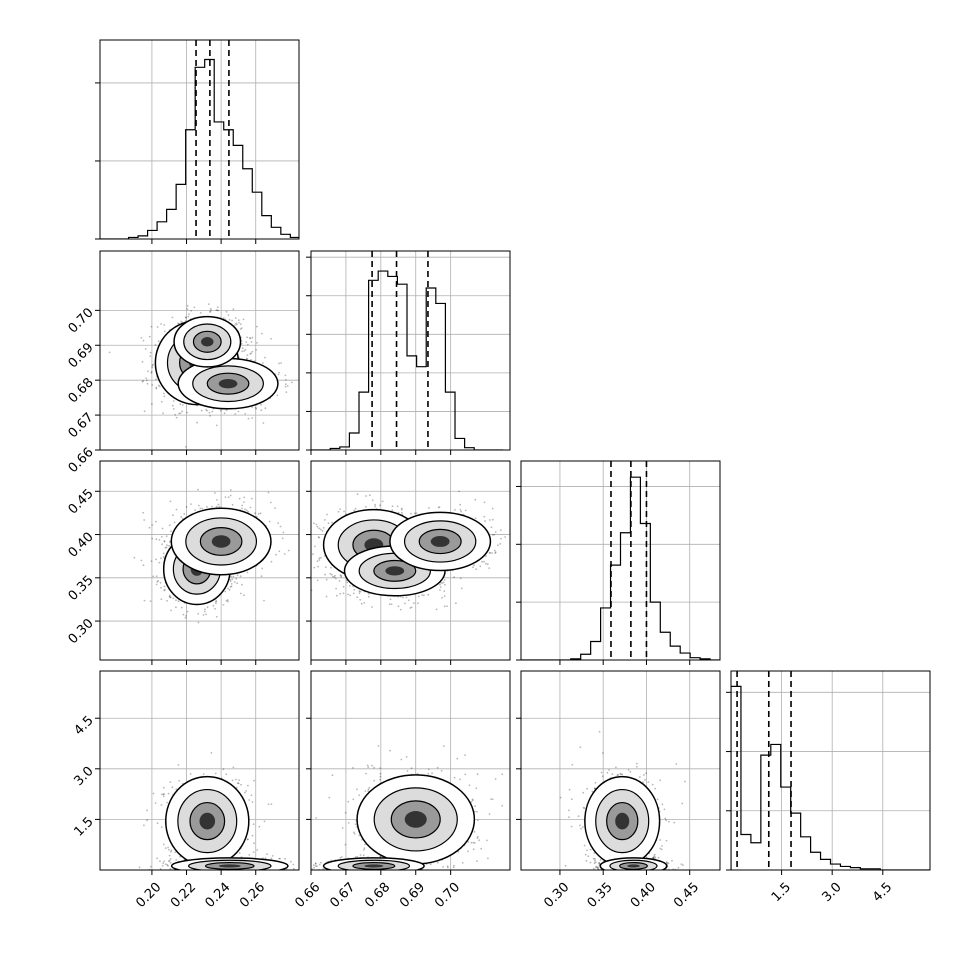  Describe the element at coordinates (183, 562) in the screenshot. I see `panel-2-0: 0.300.350.400.45` at that location.